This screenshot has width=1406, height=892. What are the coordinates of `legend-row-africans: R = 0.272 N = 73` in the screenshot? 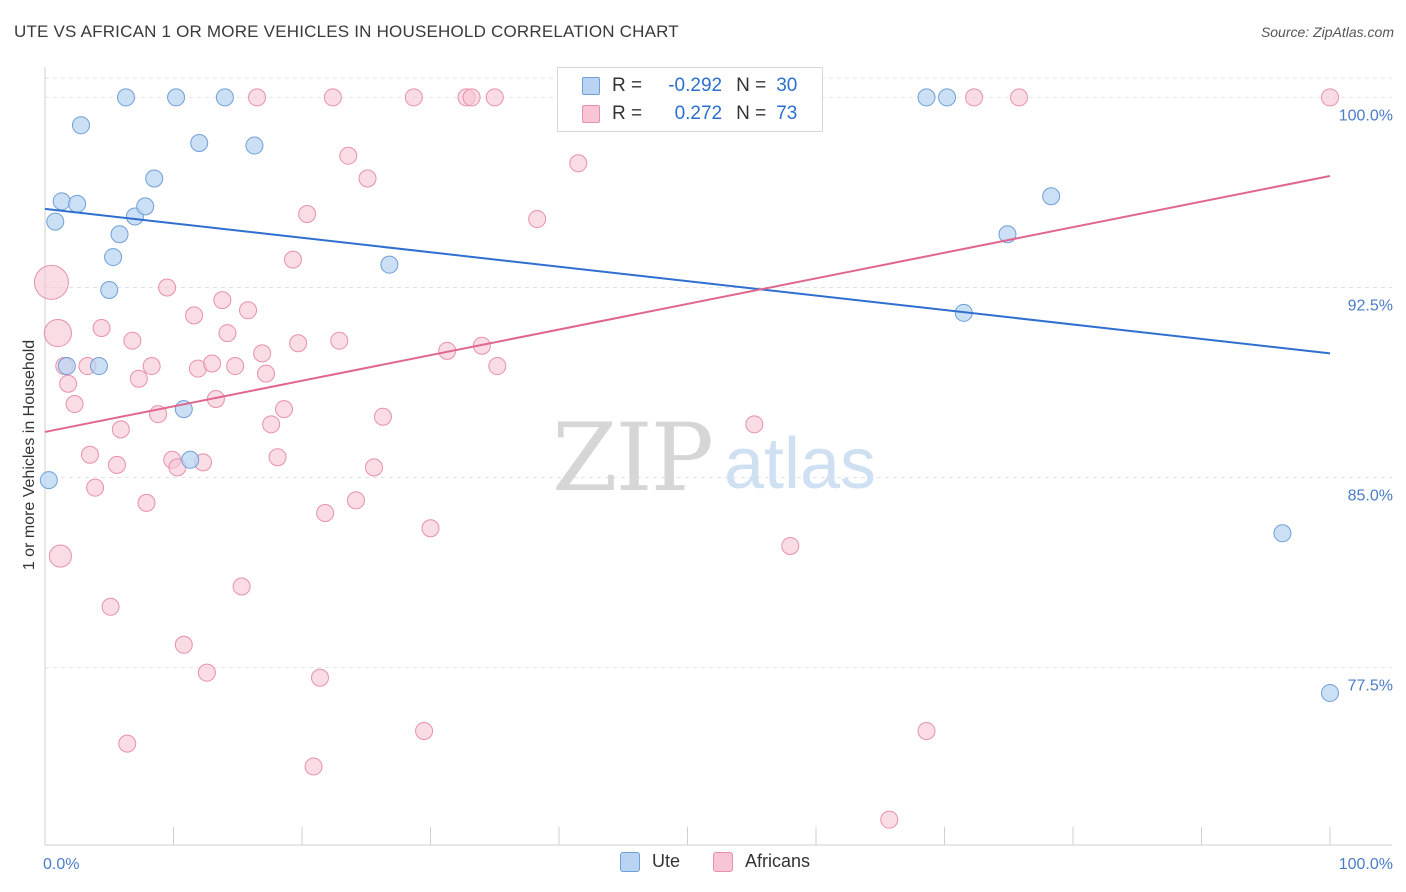 It's located at (689, 114).